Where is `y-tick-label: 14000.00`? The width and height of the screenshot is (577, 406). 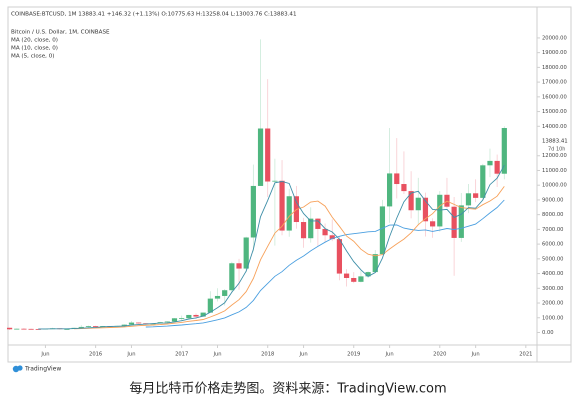
y-tick-label: 14000.00 is located at coordinates (554, 127).